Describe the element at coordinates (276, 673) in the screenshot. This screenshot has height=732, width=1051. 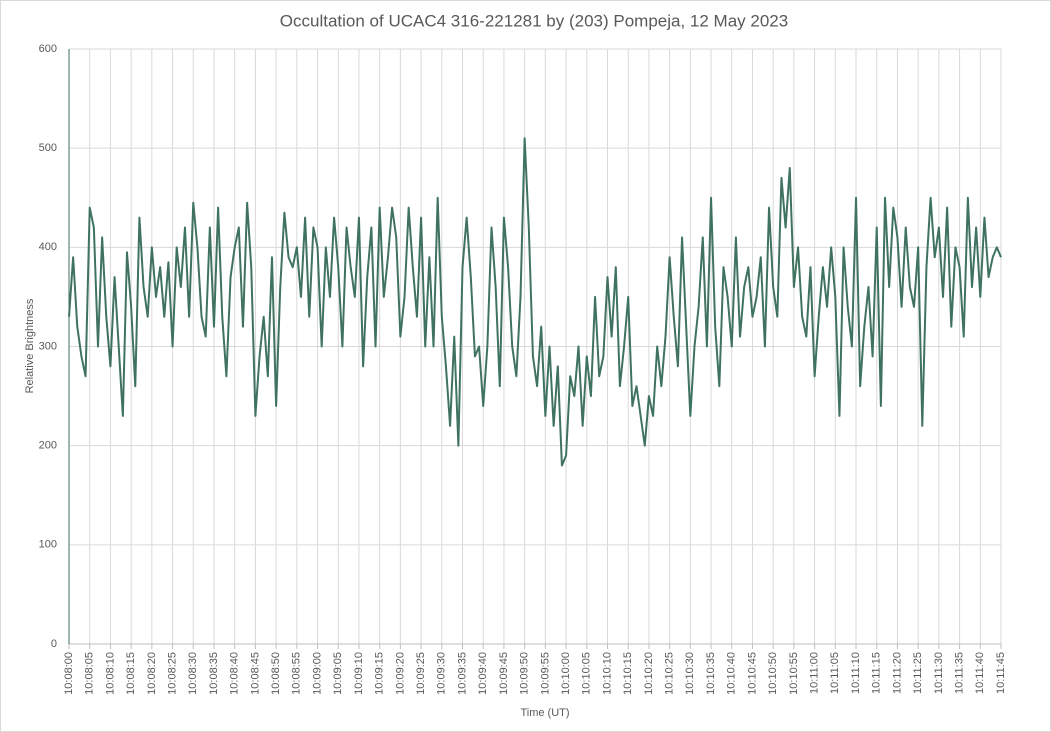
I see `x-tick-label: 10:08:50` at that location.